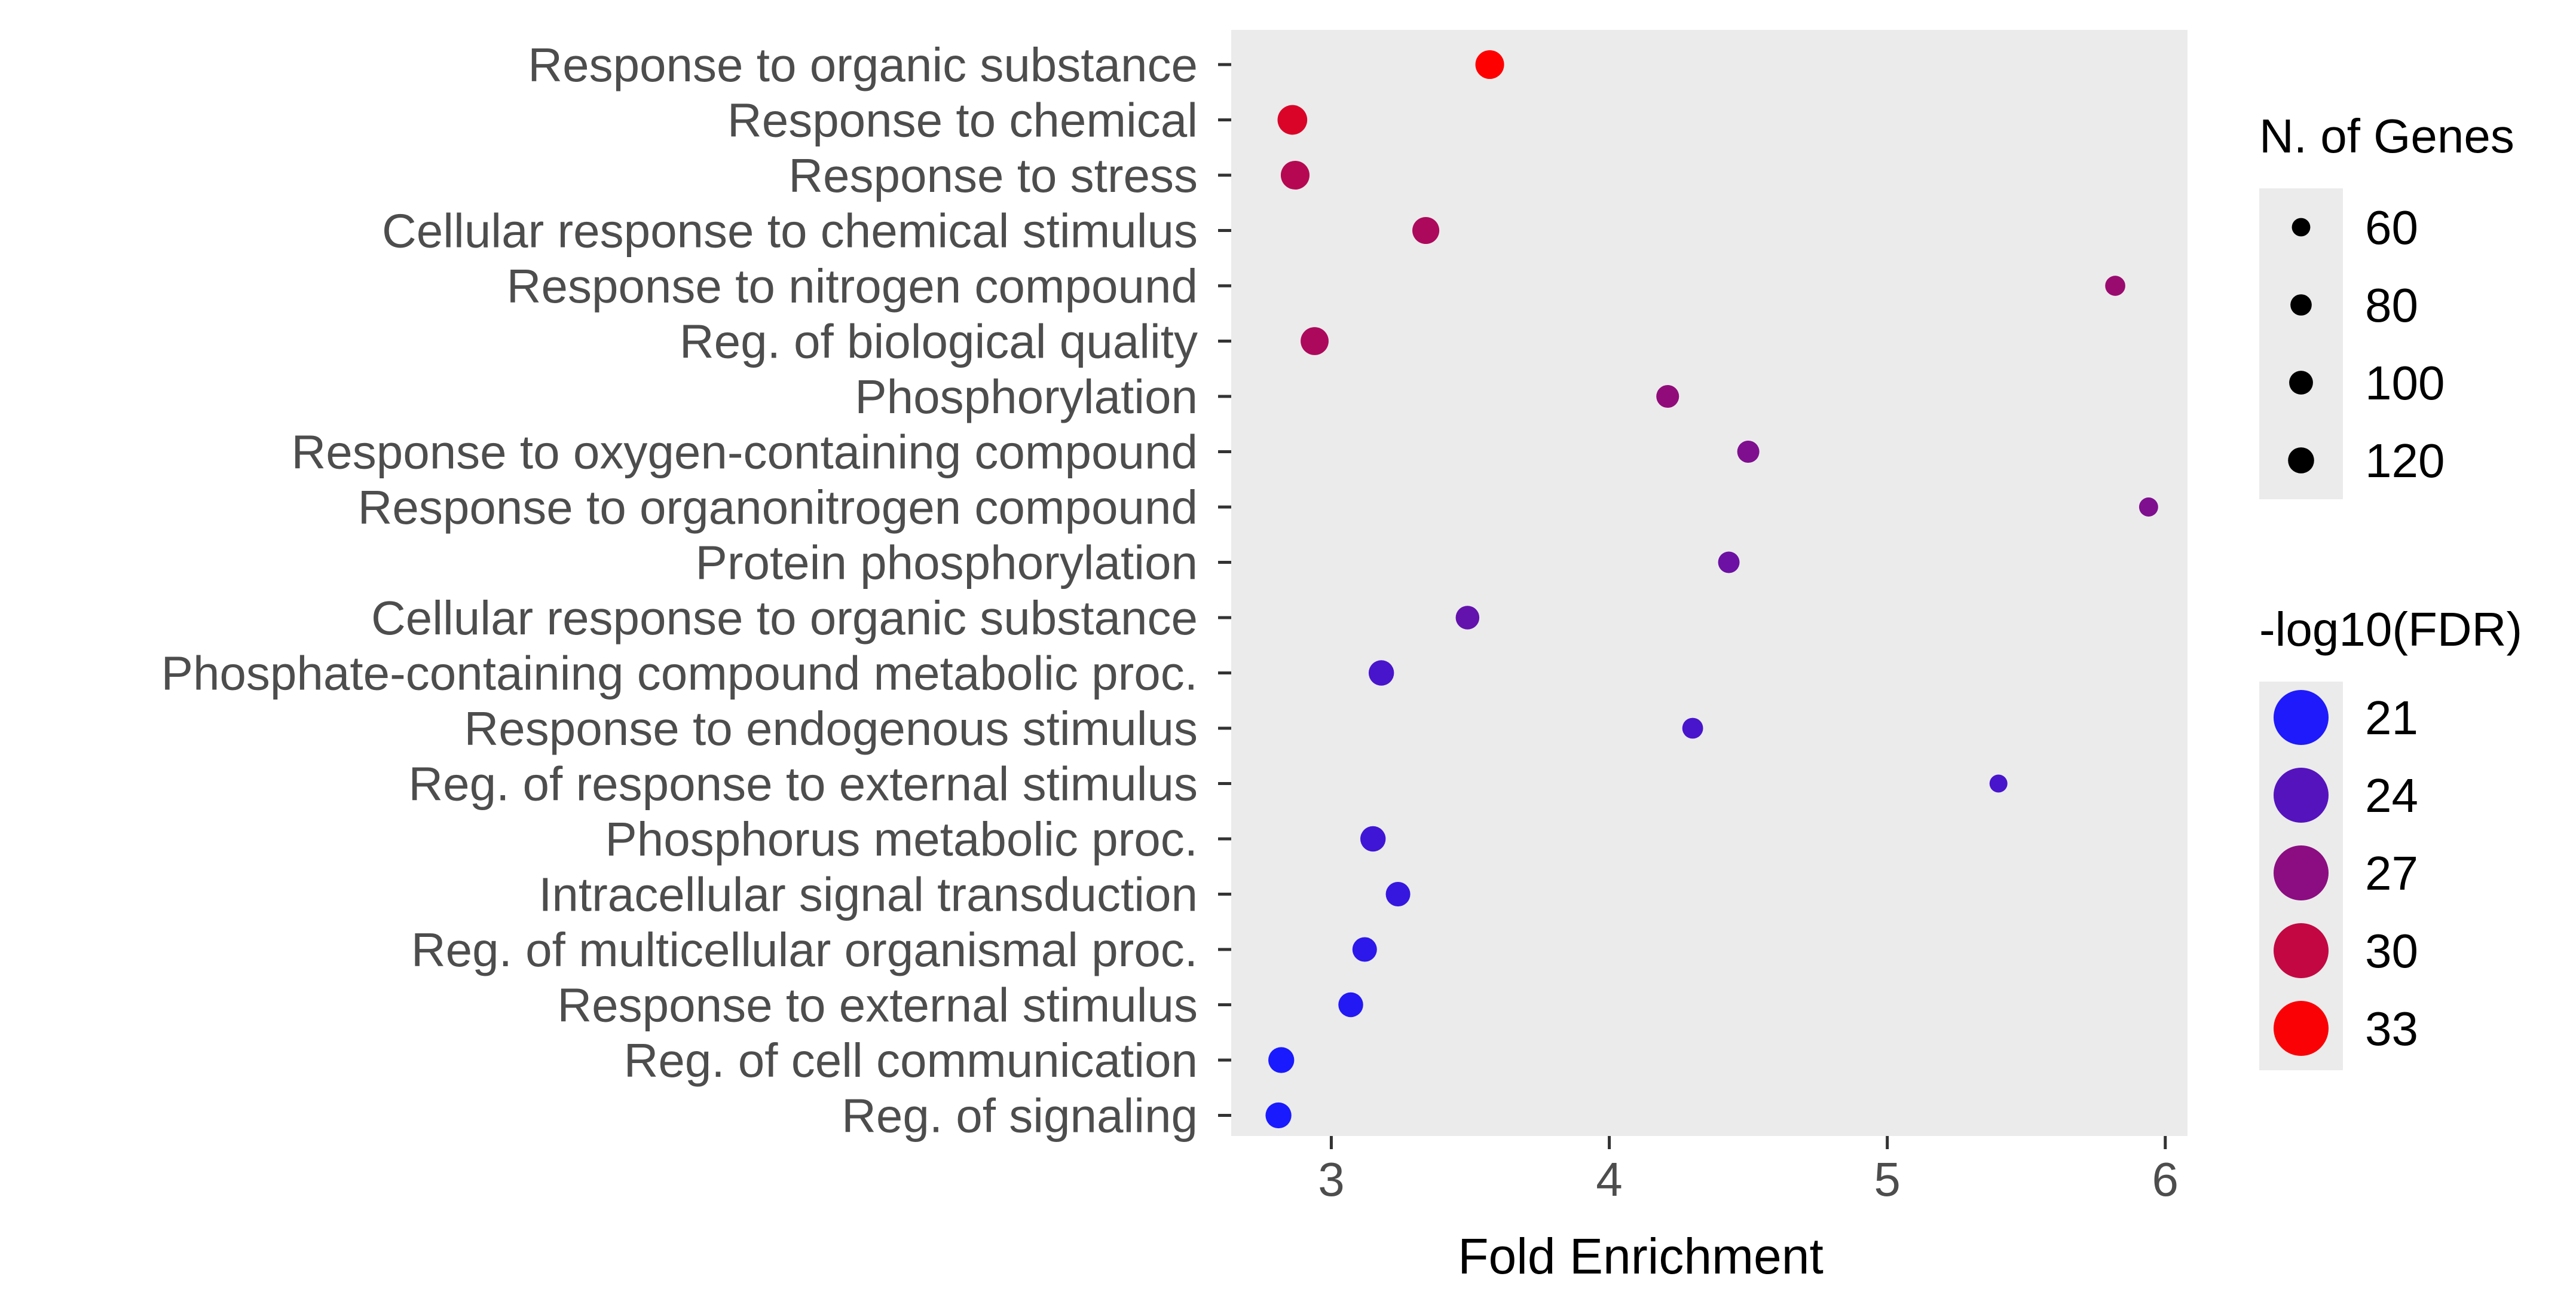  I want to click on y-tick-label: Cellular response to chemical stimulus, so click(790, 231).